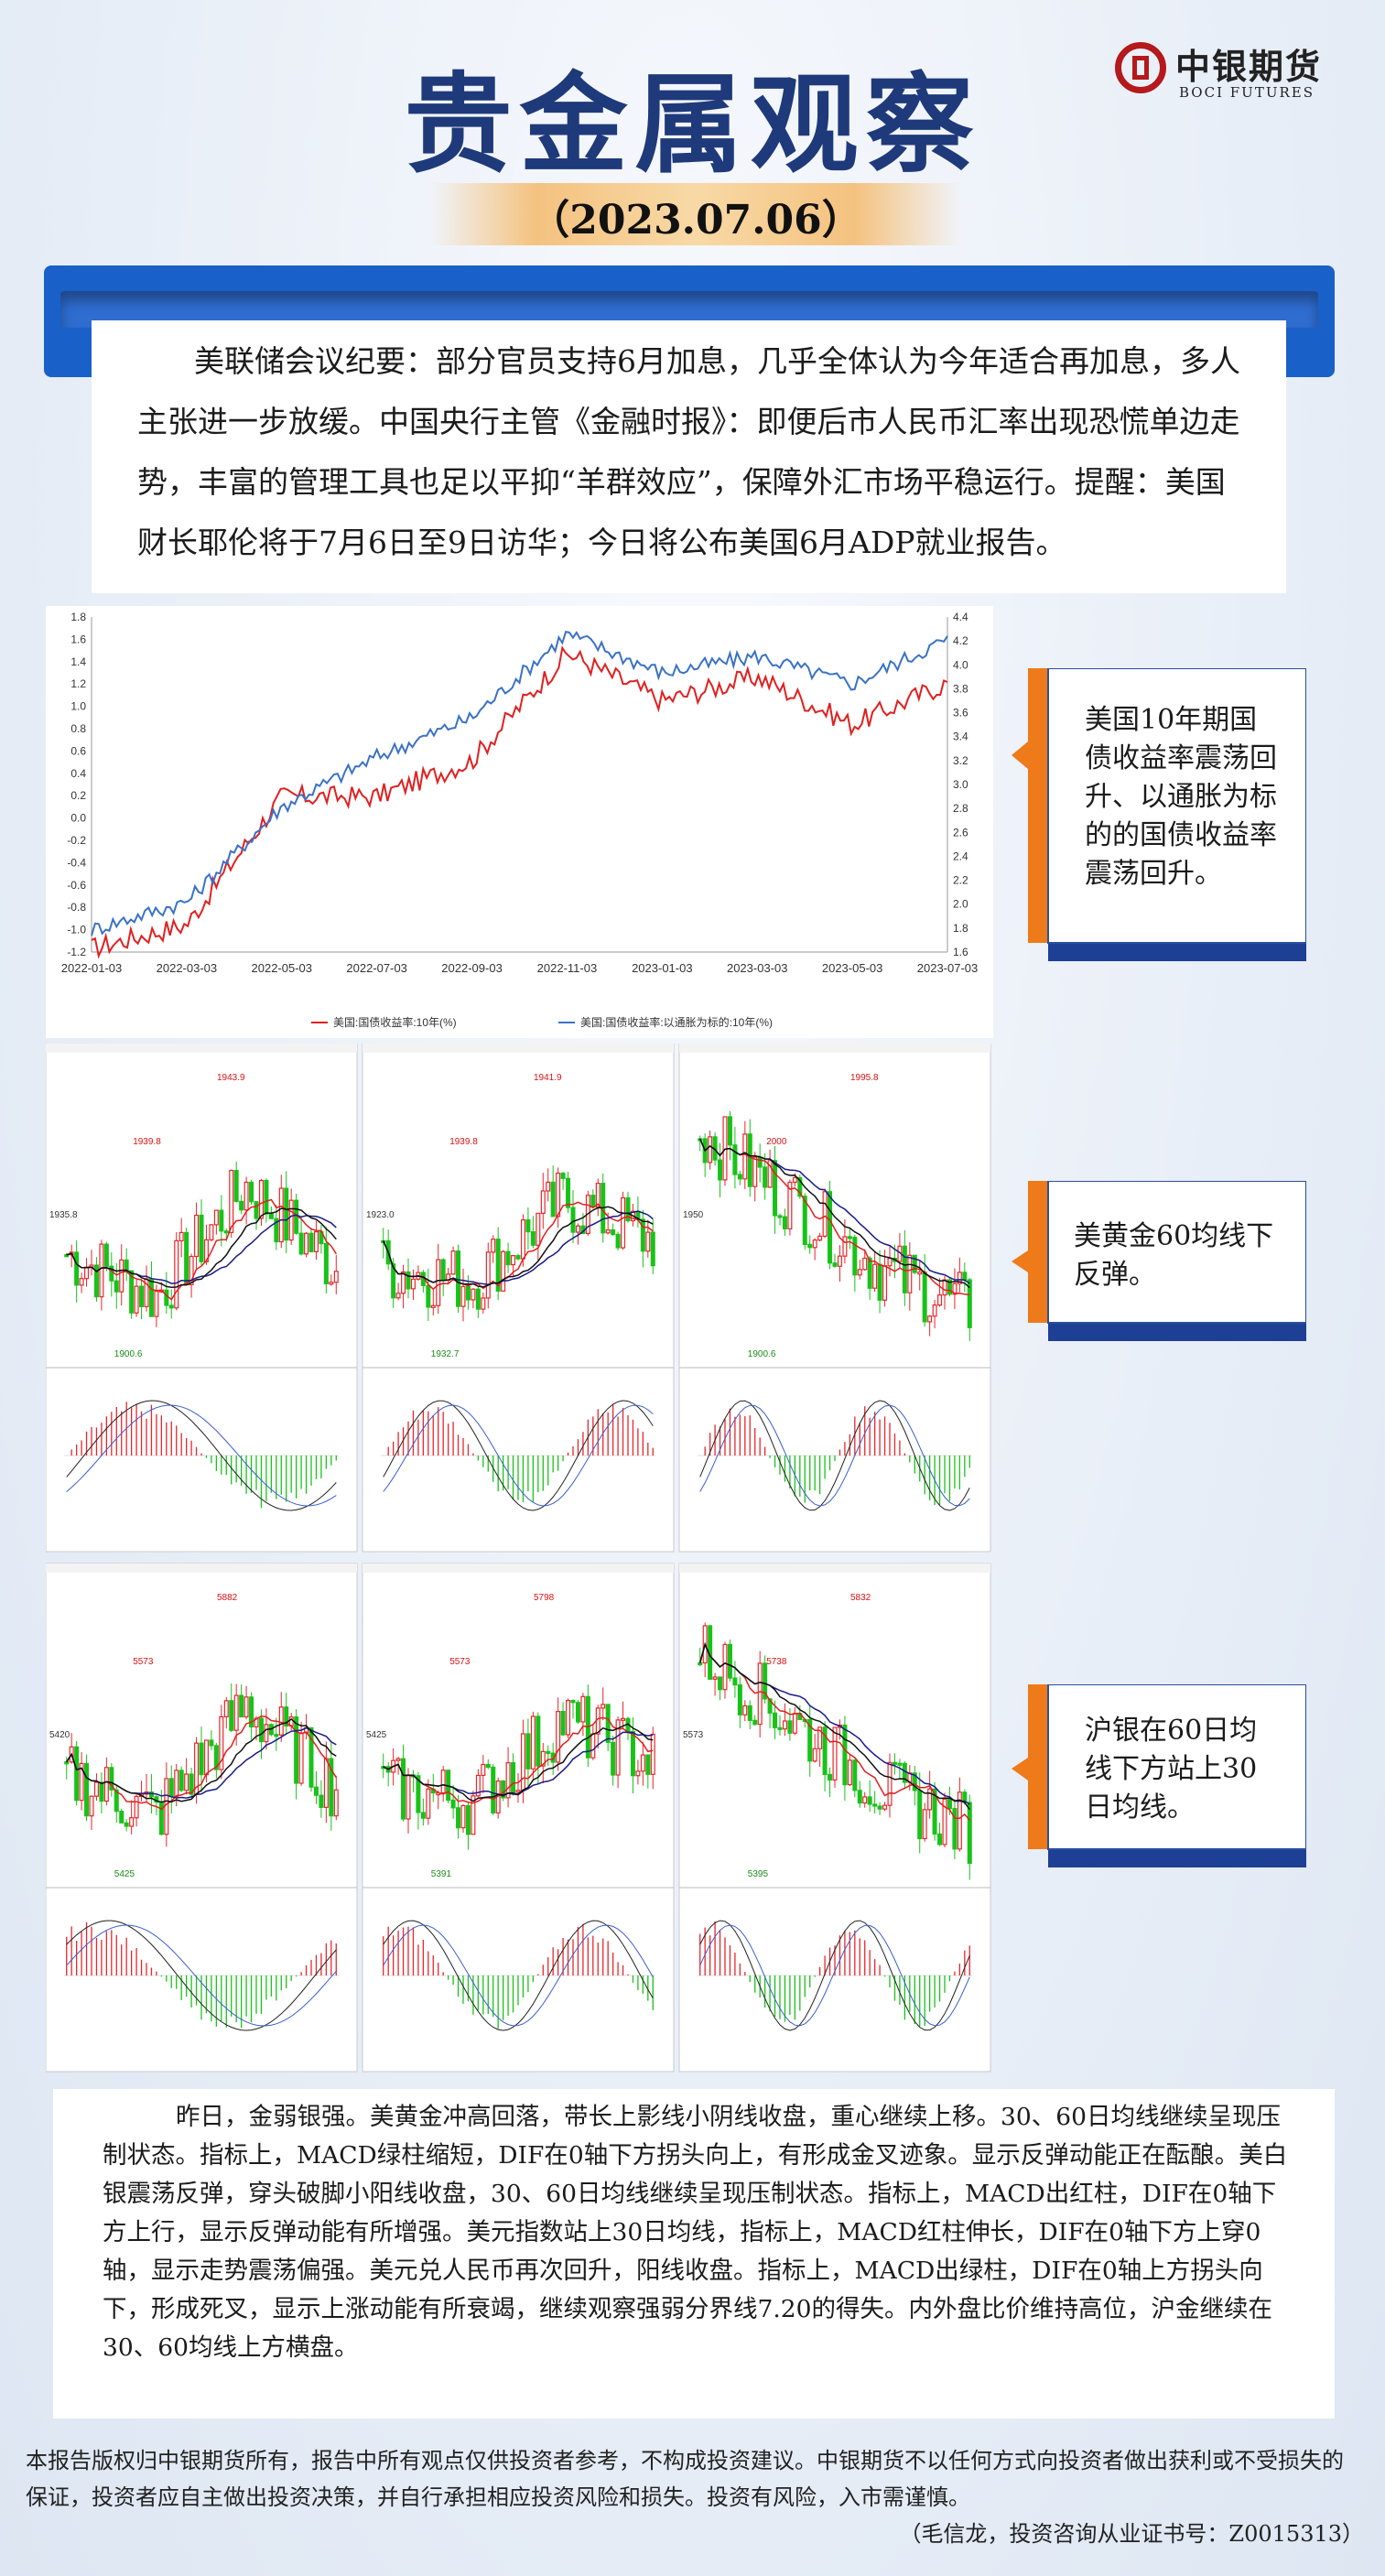 The image size is (1385, 2576). I want to click on y-right-tick: 3.6, so click(960, 714).